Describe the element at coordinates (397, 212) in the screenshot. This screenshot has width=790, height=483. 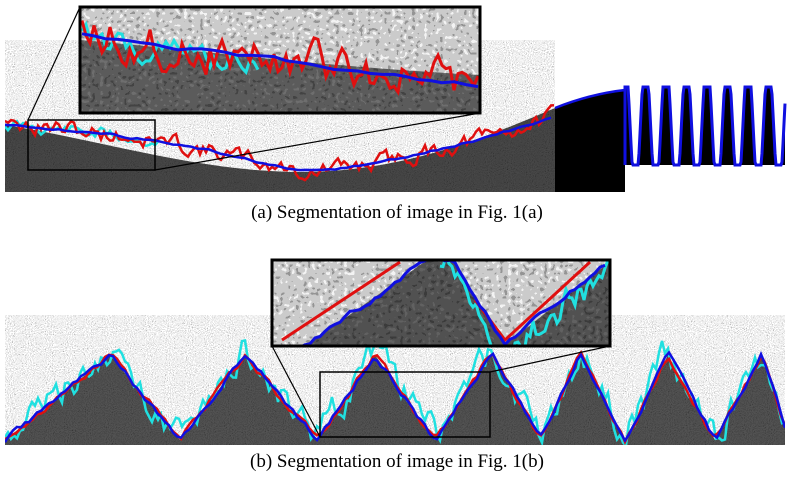
I see `caption: (a) Segmentation of image in Fig. 1(a)` at that location.